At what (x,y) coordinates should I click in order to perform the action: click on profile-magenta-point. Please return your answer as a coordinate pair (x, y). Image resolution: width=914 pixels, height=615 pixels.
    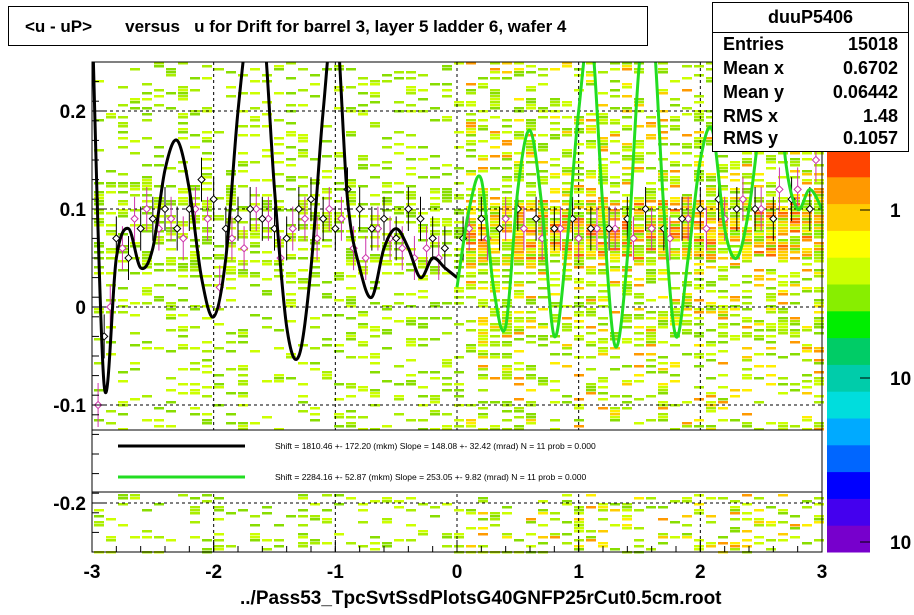
    Looking at the image, I should click on (578, 238).